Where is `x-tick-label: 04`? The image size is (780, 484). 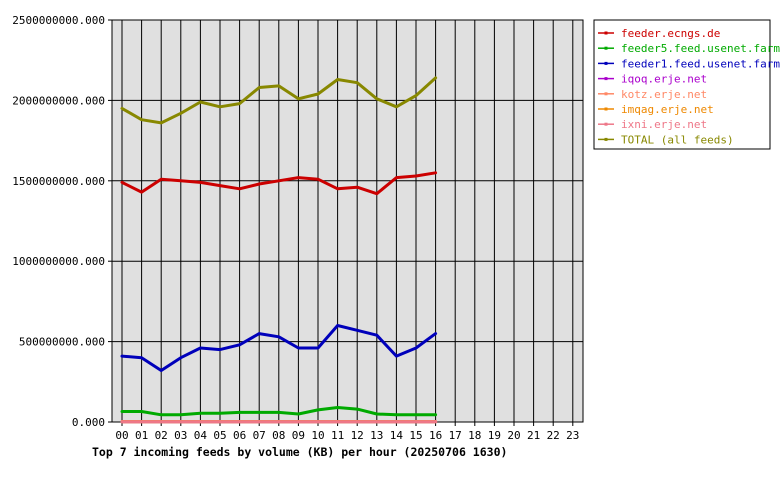 x-tick-label: 04 is located at coordinates (201, 435).